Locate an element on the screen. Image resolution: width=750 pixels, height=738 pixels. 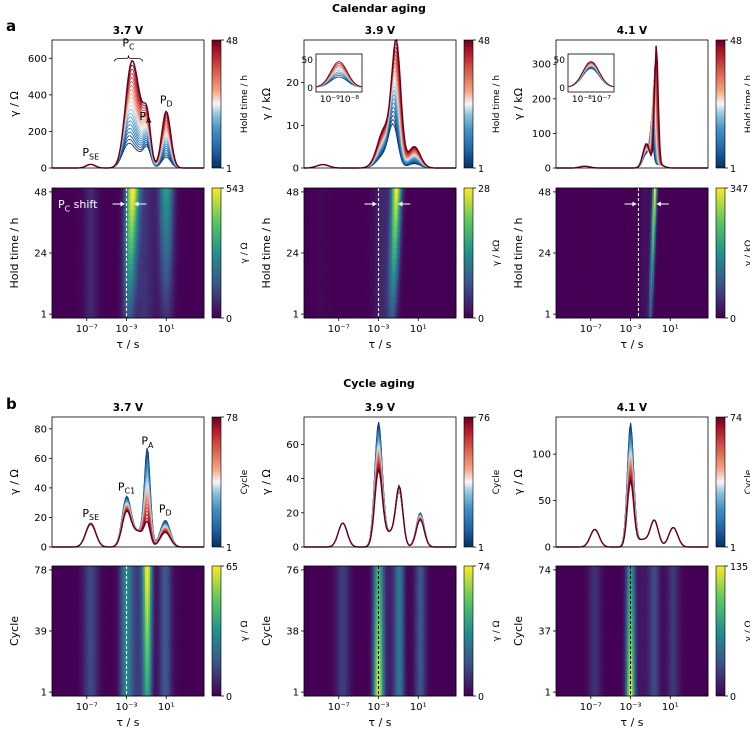
a3-cb-label: Hold time / h is located at coordinates (747, 104).